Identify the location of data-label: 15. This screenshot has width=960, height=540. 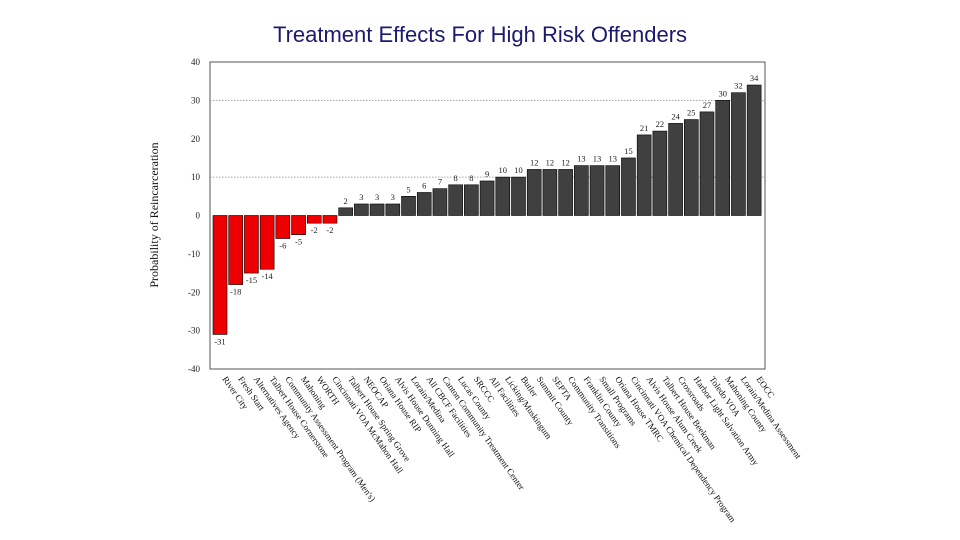
(628, 151).